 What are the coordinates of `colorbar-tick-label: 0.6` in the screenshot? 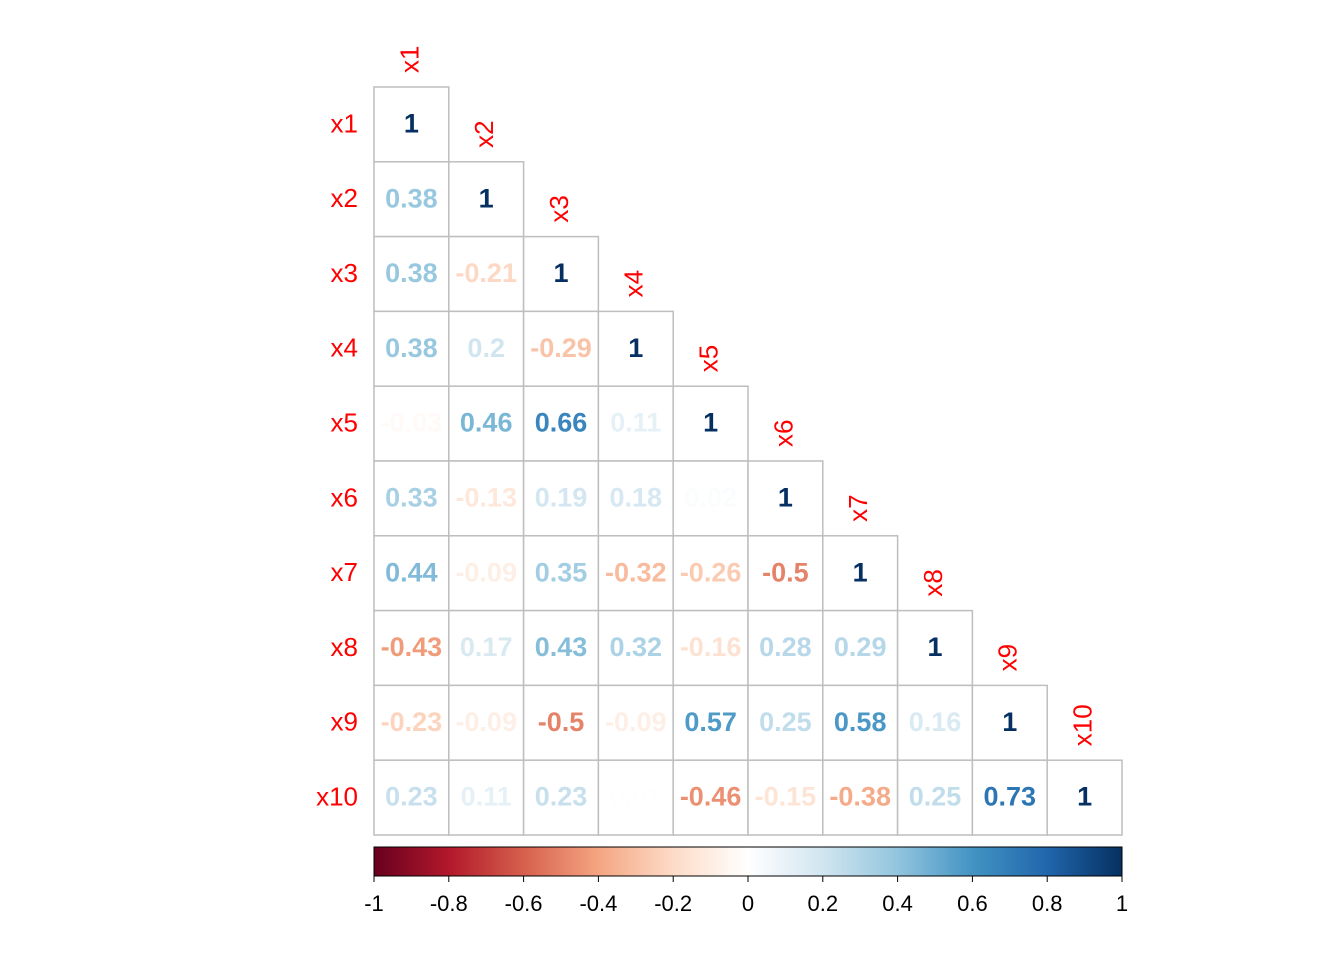 It's located at (972, 903).